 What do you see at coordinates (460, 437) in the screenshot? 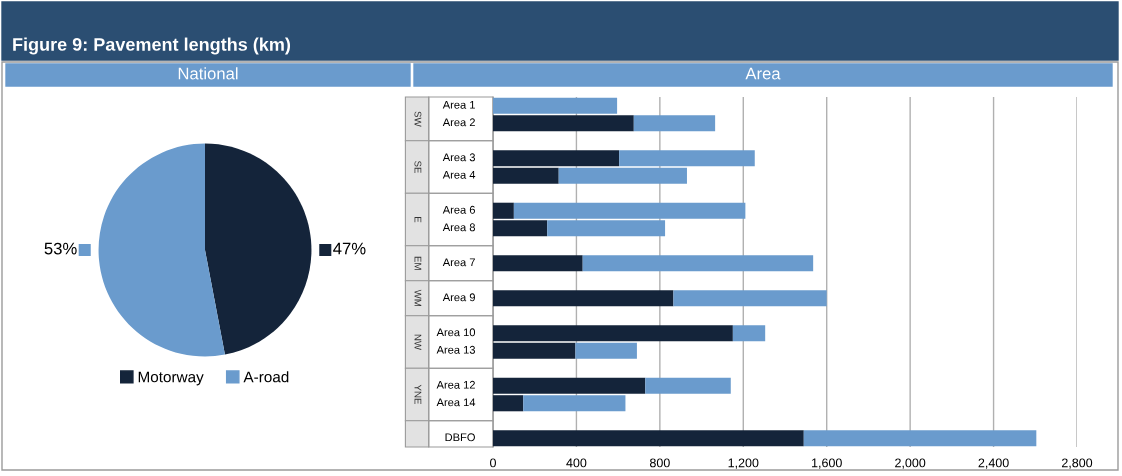
I see `y-tick-label: DBFO` at bounding box center [460, 437].